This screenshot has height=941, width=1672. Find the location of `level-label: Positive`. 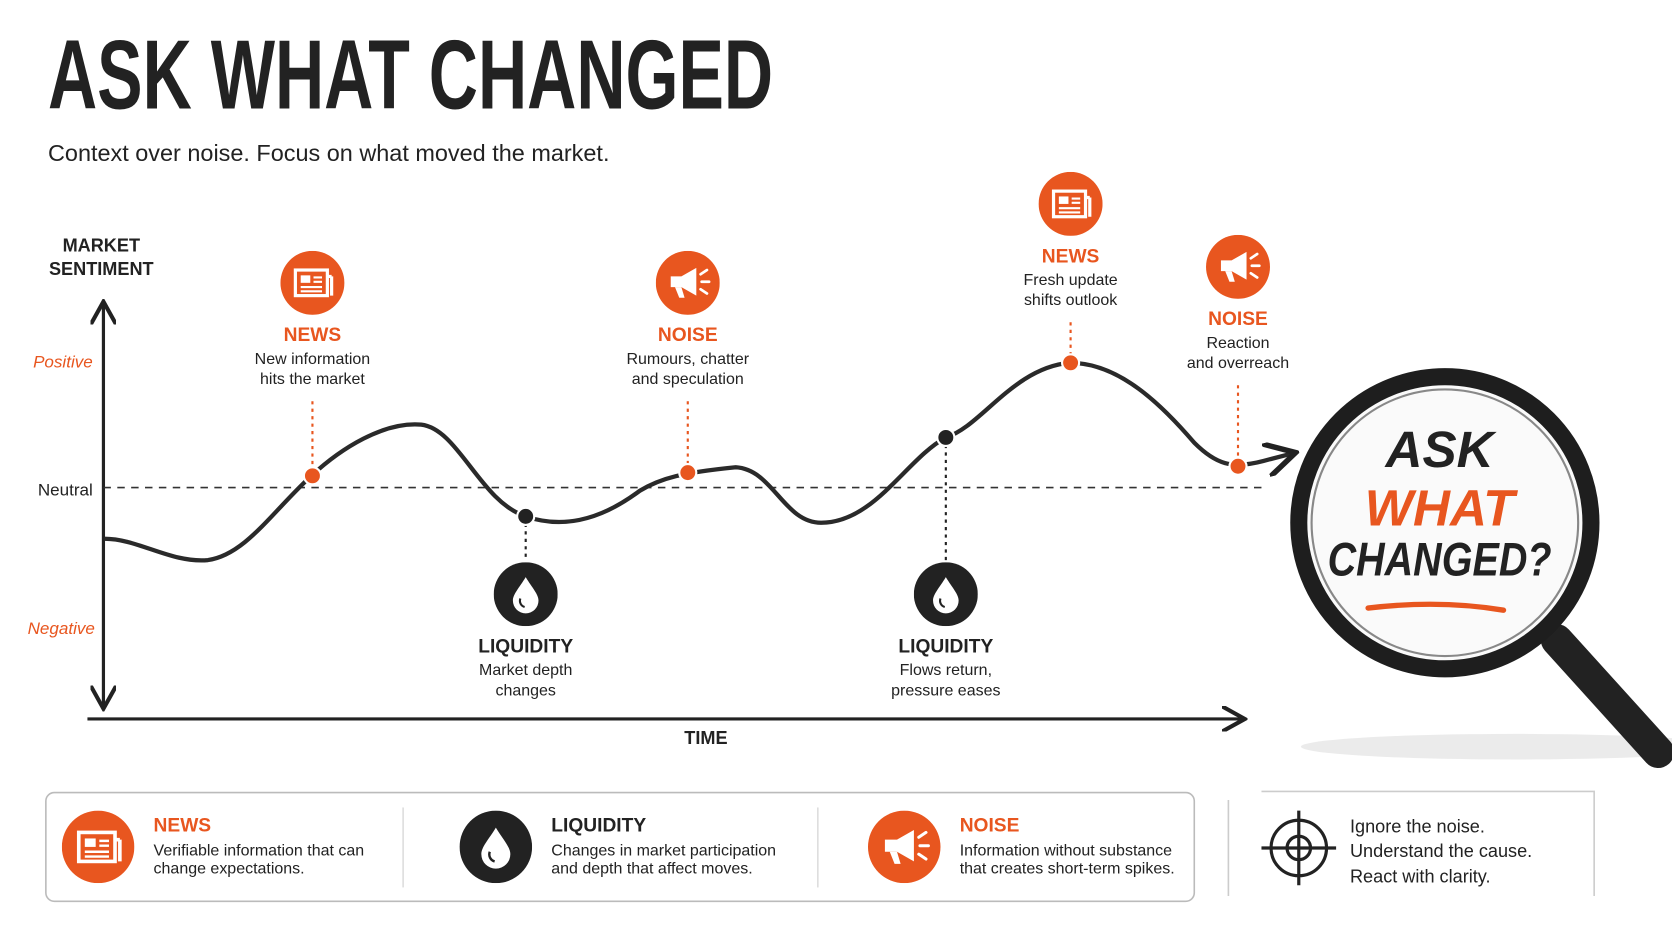

level-label: Positive is located at coordinates (63, 361).